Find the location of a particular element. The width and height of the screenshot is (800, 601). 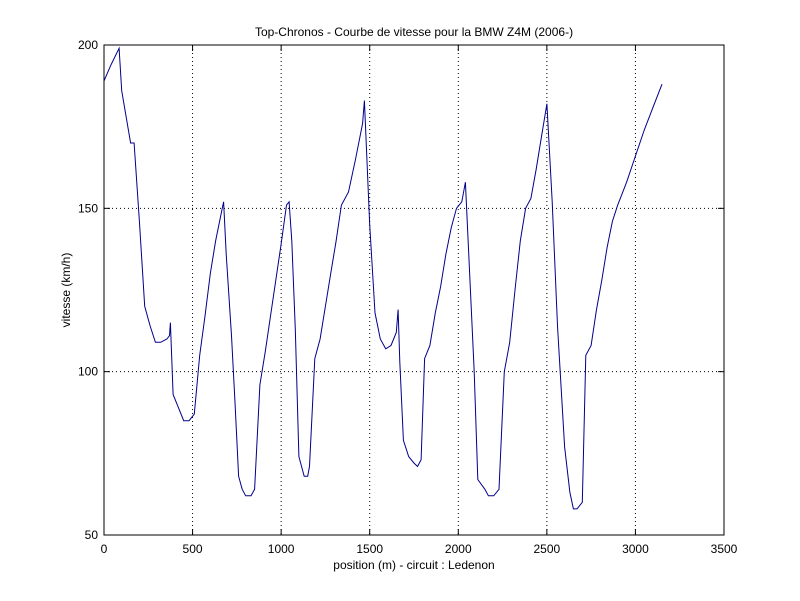

x-tick-label: 2000 is located at coordinates (458, 549).